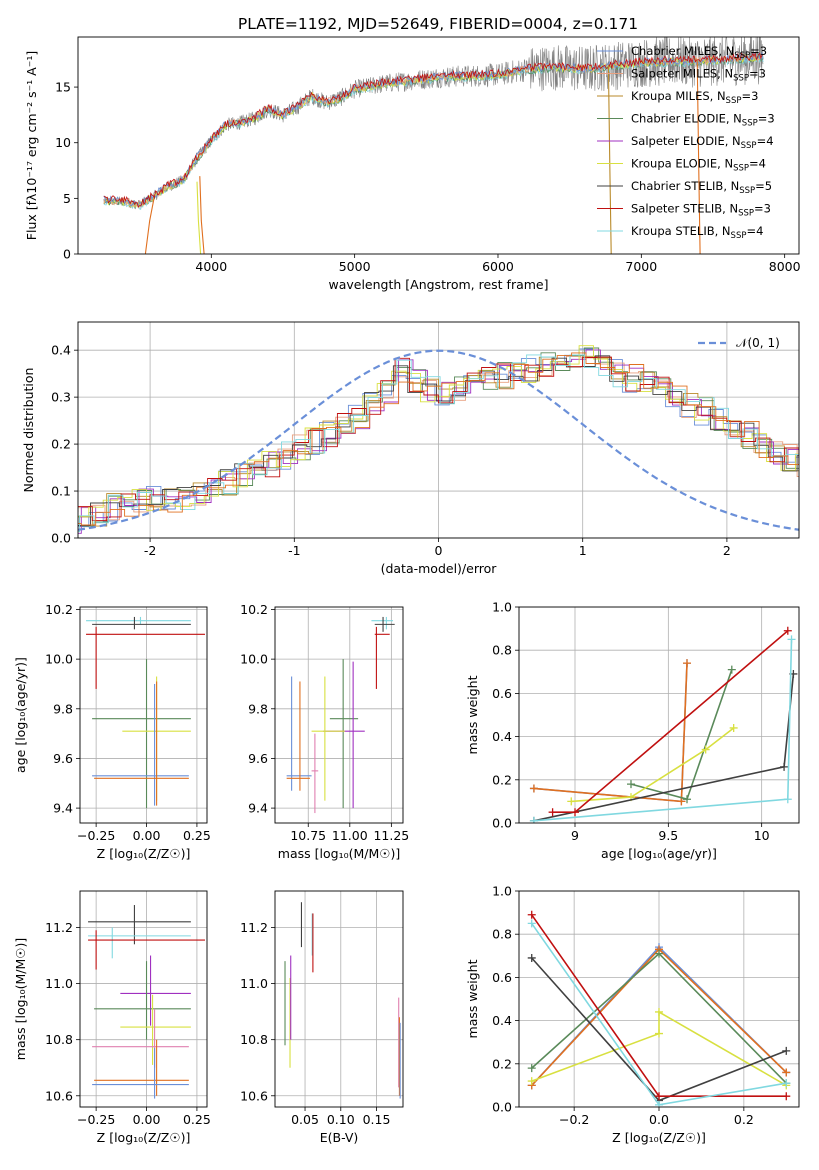 The height and width of the screenshot is (1170, 819). I want to click on x-tick-label: 11.25, so click(391, 835).